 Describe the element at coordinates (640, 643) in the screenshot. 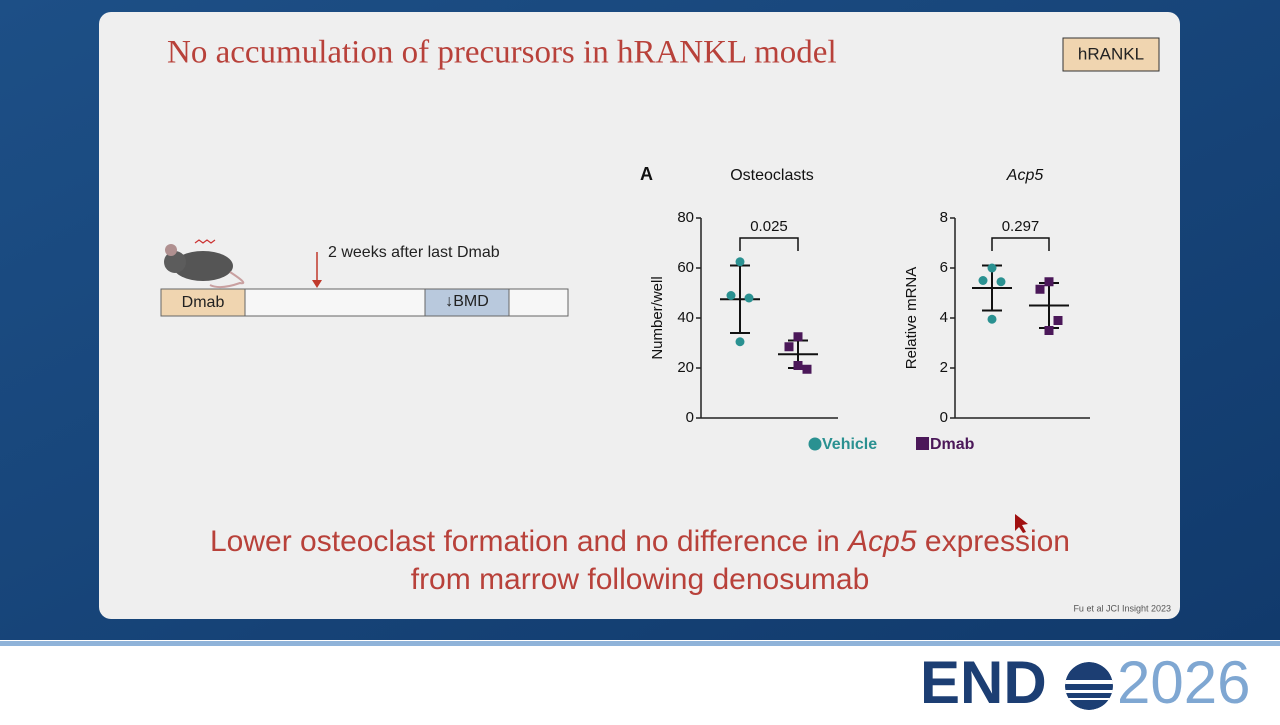

I see `footer-stripe` at that location.